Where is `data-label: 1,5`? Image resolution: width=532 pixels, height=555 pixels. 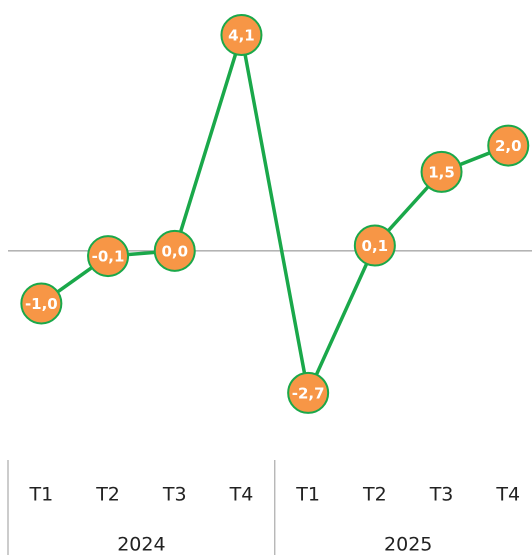 data-label: 1,5 is located at coordinates (441, 172).